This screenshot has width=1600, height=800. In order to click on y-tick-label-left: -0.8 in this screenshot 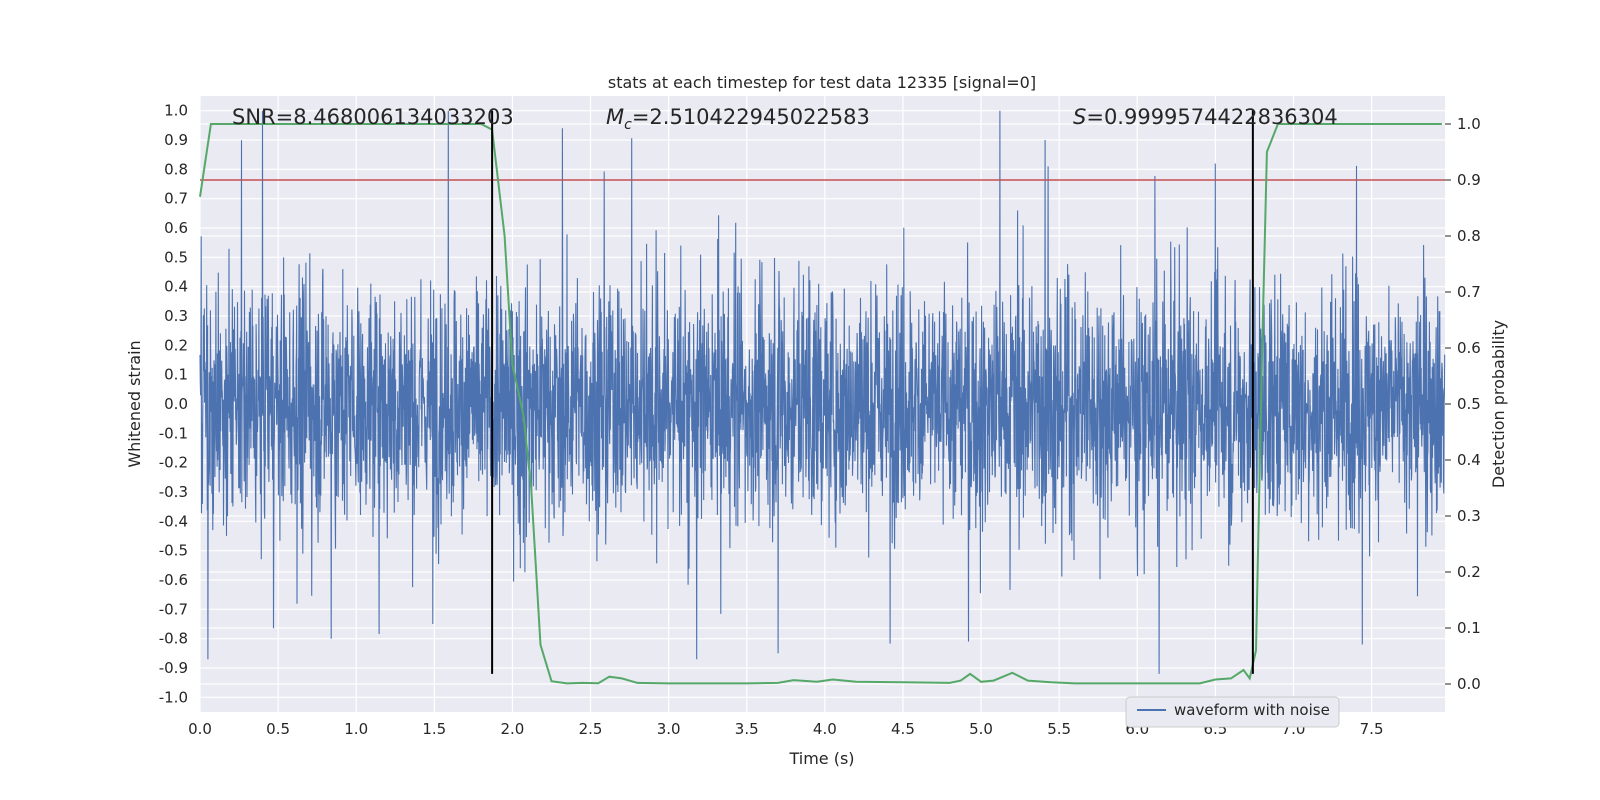, I will do `click(173, 639)`.